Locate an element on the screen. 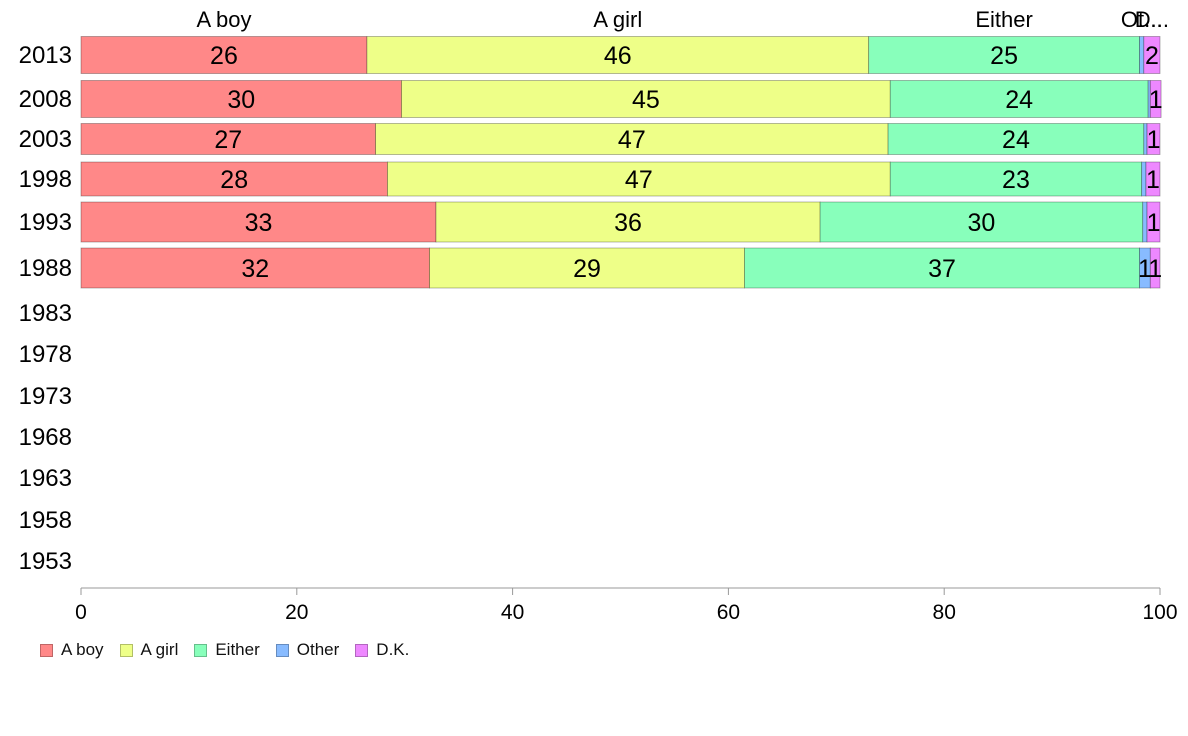  data-label: 36 is located at coordinates (628, 223).